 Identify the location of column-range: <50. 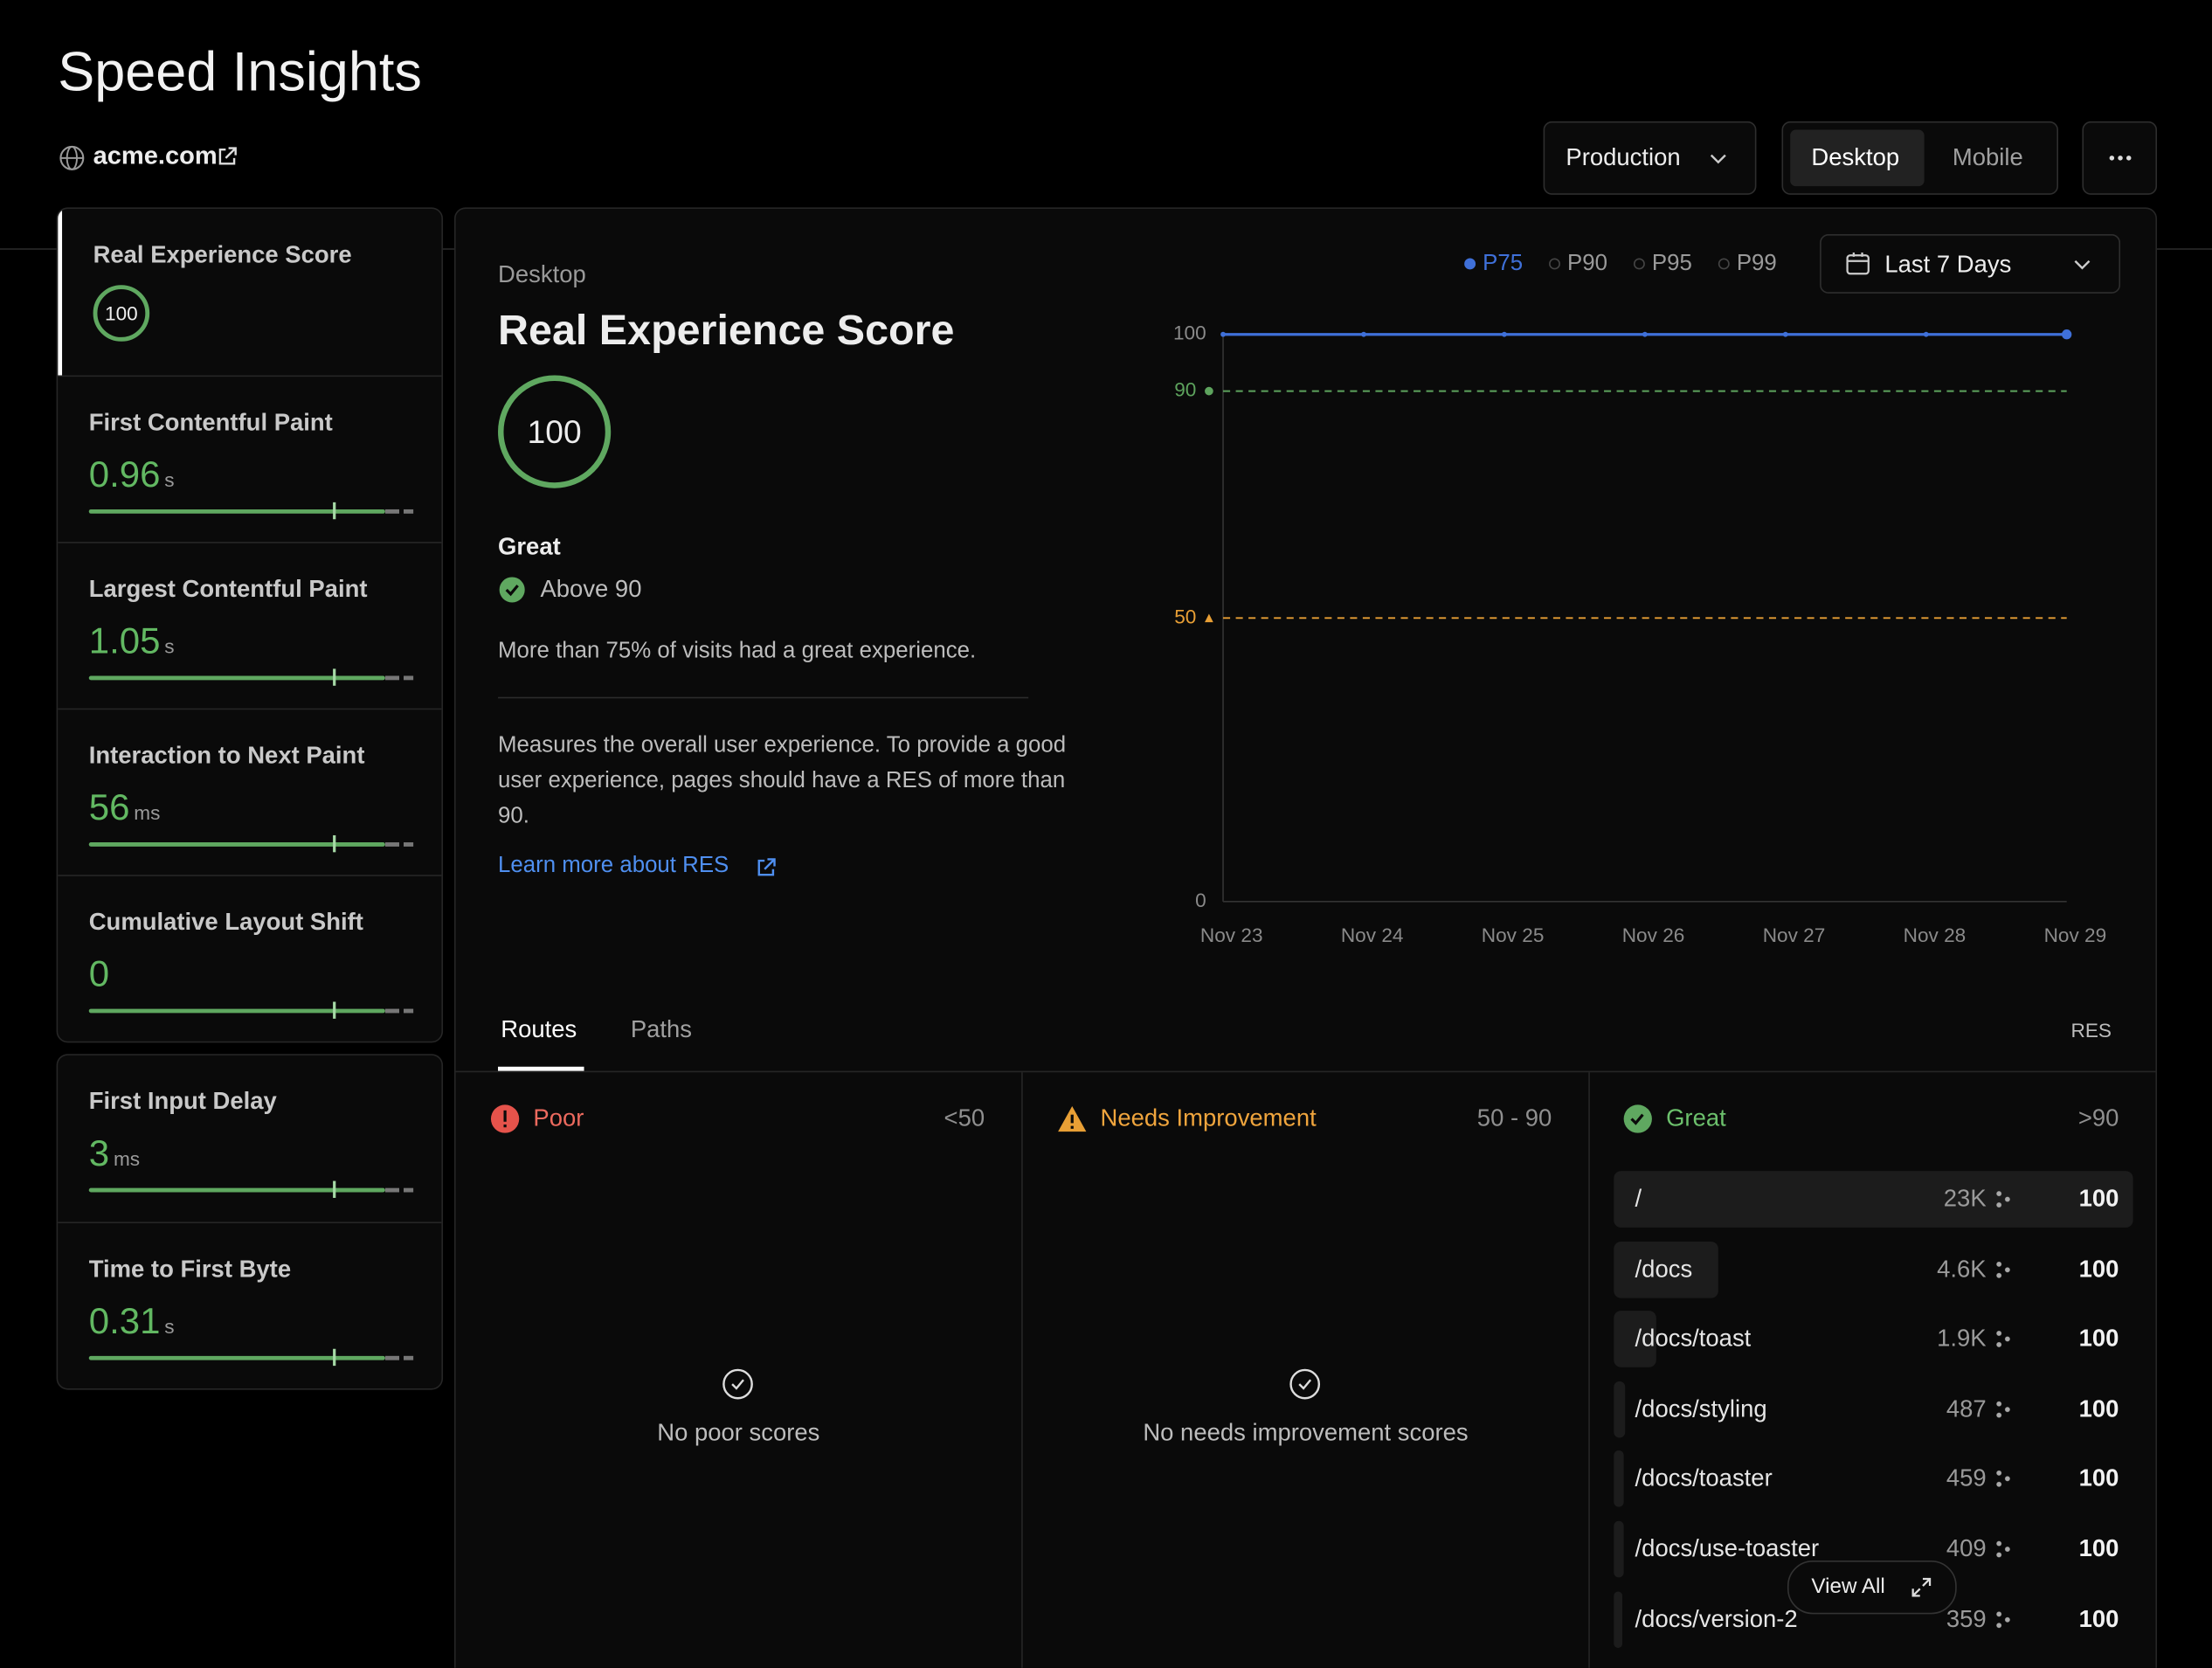
(916, 1118).